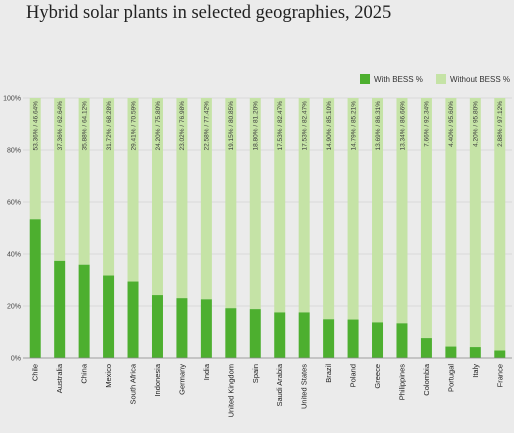 The width and height of the screenshot is (514, 433). What do you see at coordinates (499, 375) in the screenshot?
I see `x-tick-label: France` at bounding box center [499, 375].